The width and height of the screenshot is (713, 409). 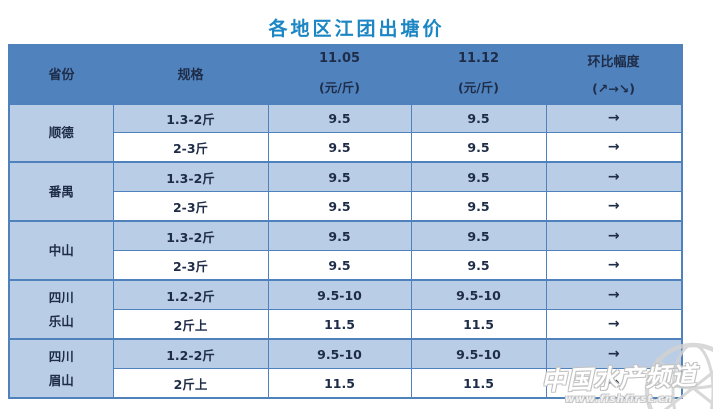 I want to click on col-header-province: 省份, so click(x=61, y=75).